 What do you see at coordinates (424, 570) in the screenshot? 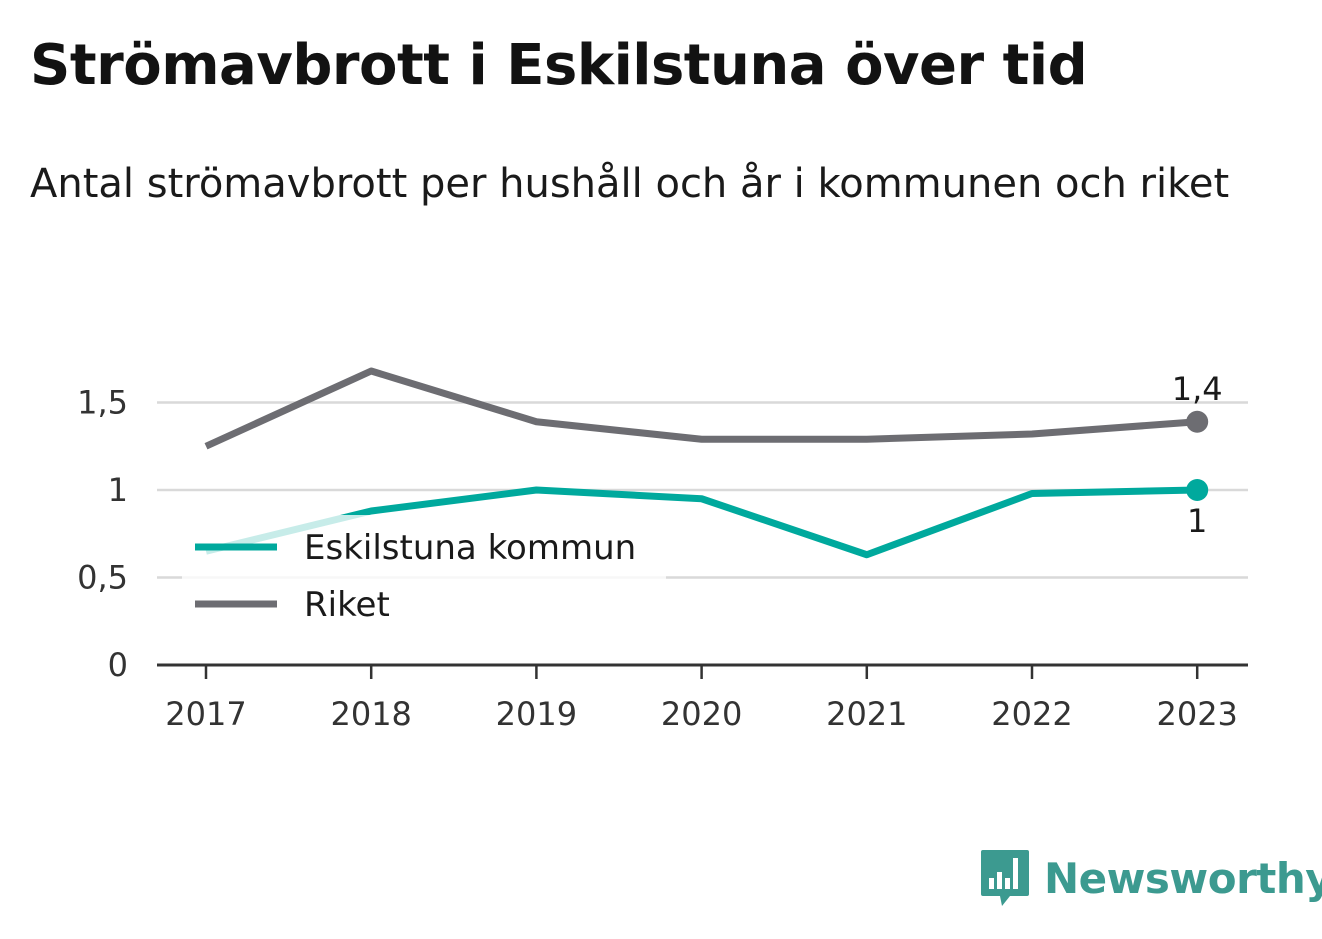
I see `legend: Eskilstuna kommun Riket` at bounding box center [424, 570].